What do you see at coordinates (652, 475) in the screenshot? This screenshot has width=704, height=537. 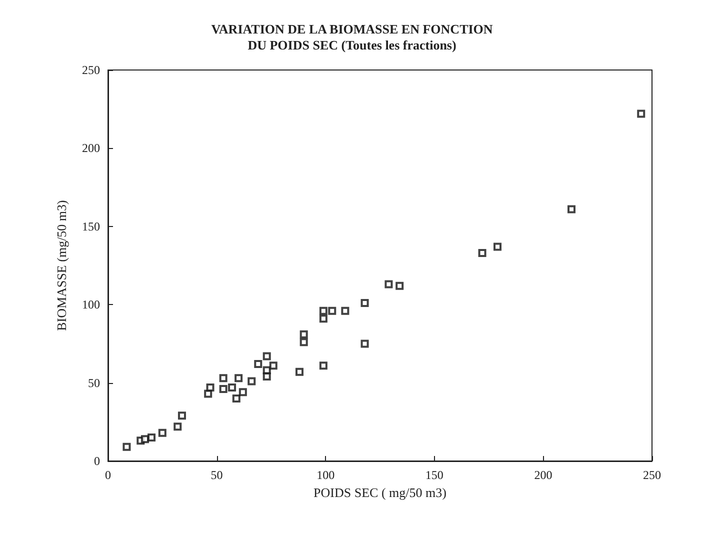 I see `x-tick-label: 250` at bounding box center [652, 475].